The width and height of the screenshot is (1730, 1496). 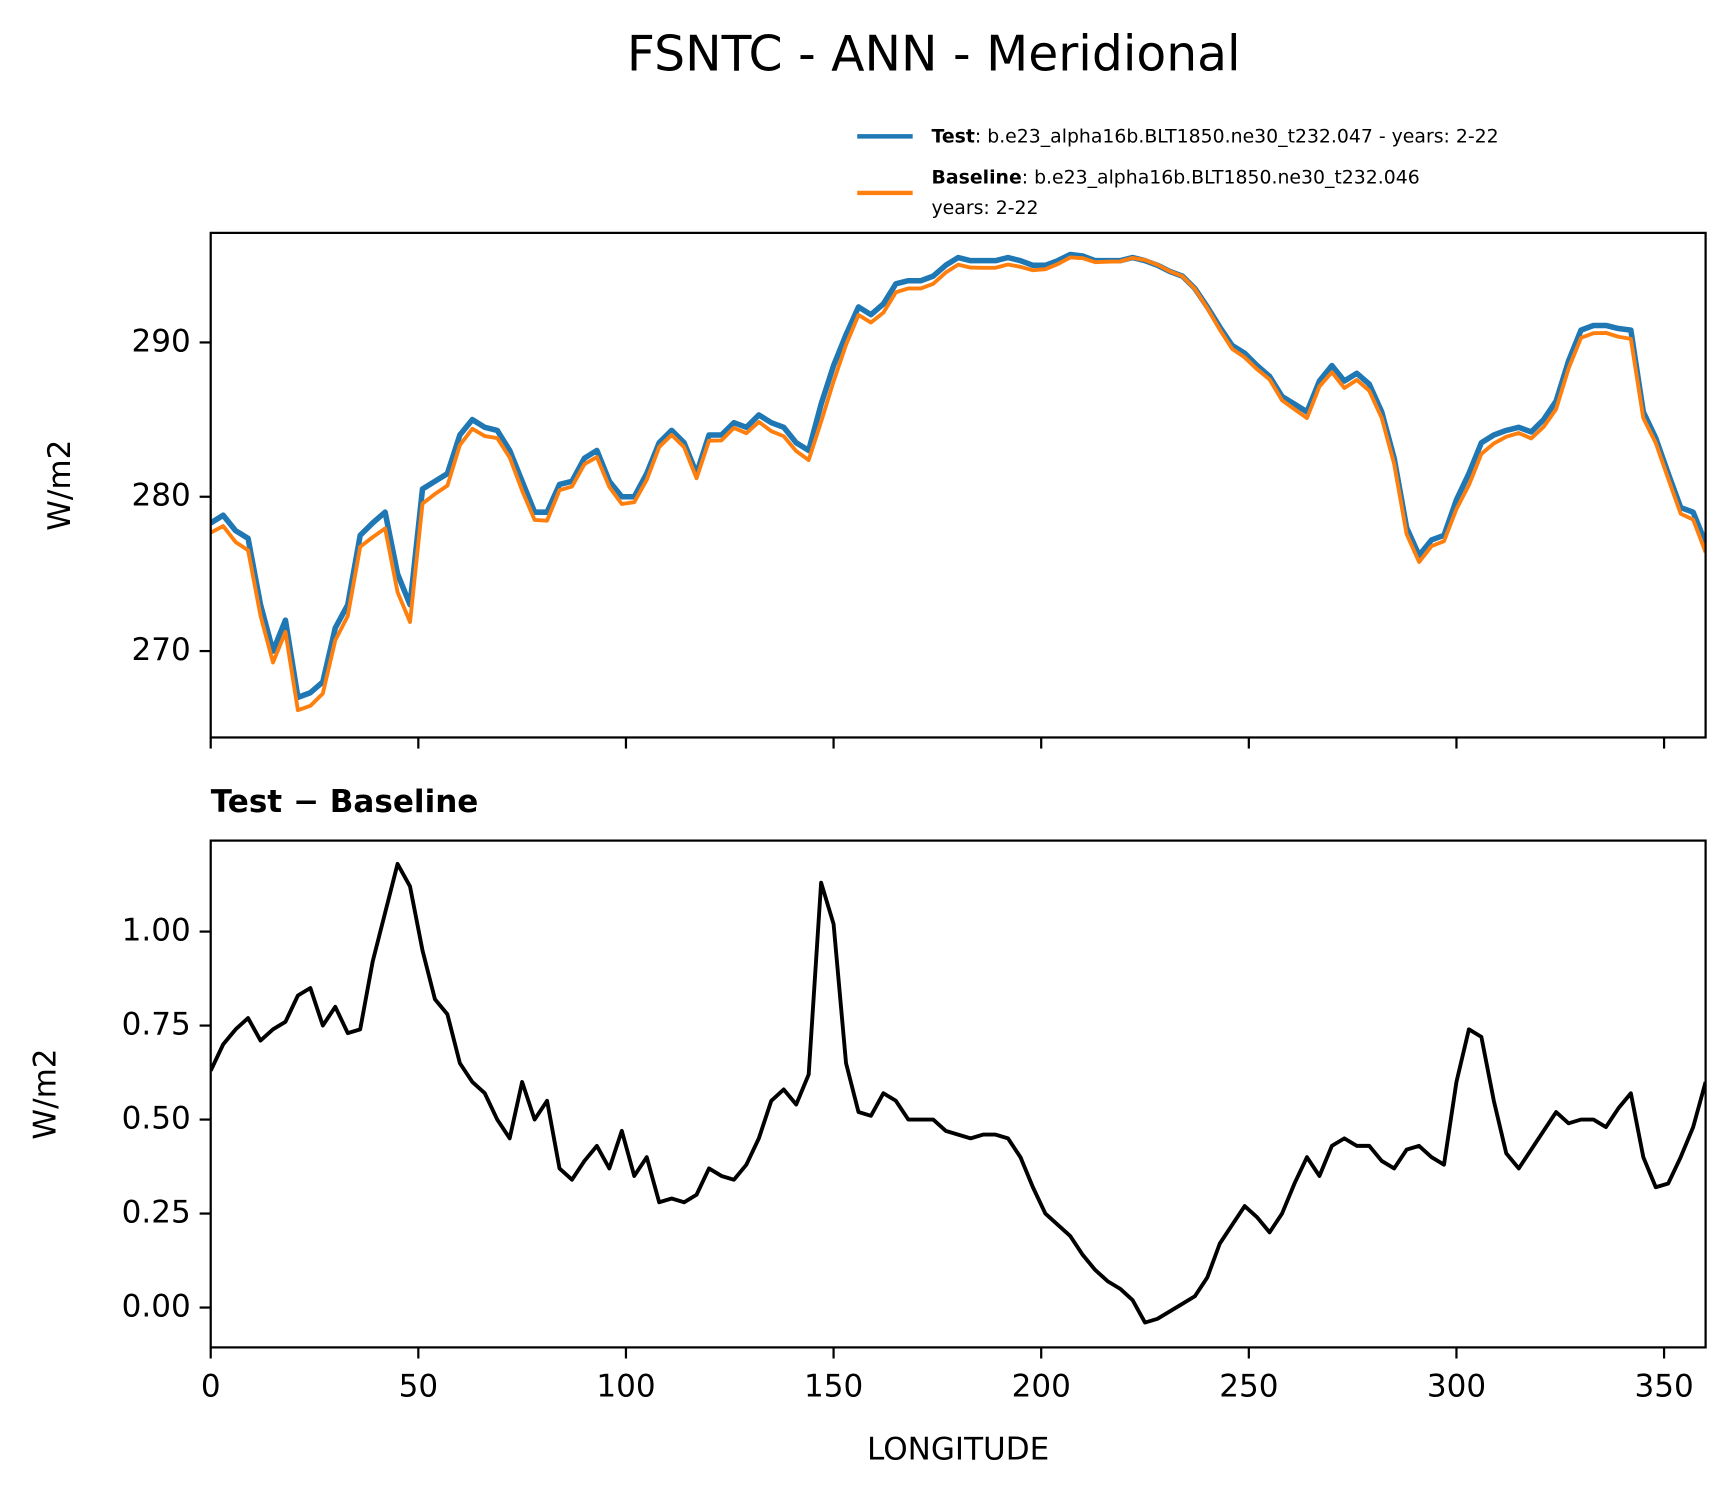 What do you see at coordinates (625, 1386) in the screenshot?
I see `x-tick-label: 100` at bounding box center [625, 1386].